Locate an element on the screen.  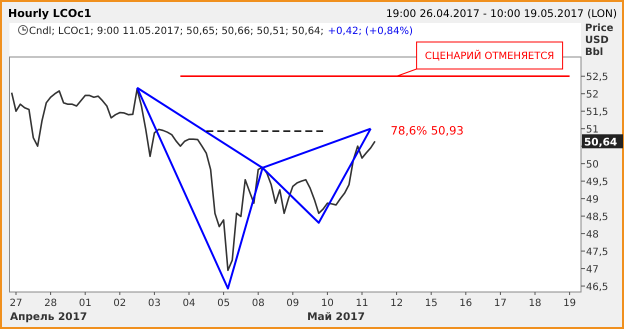
y-tick-label: 48 is located at coordinates (592, 235).